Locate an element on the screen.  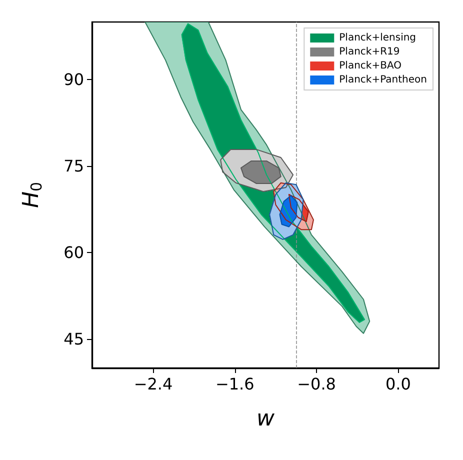
x-tick-label: 0.0 is located at coordinates (398, 384).